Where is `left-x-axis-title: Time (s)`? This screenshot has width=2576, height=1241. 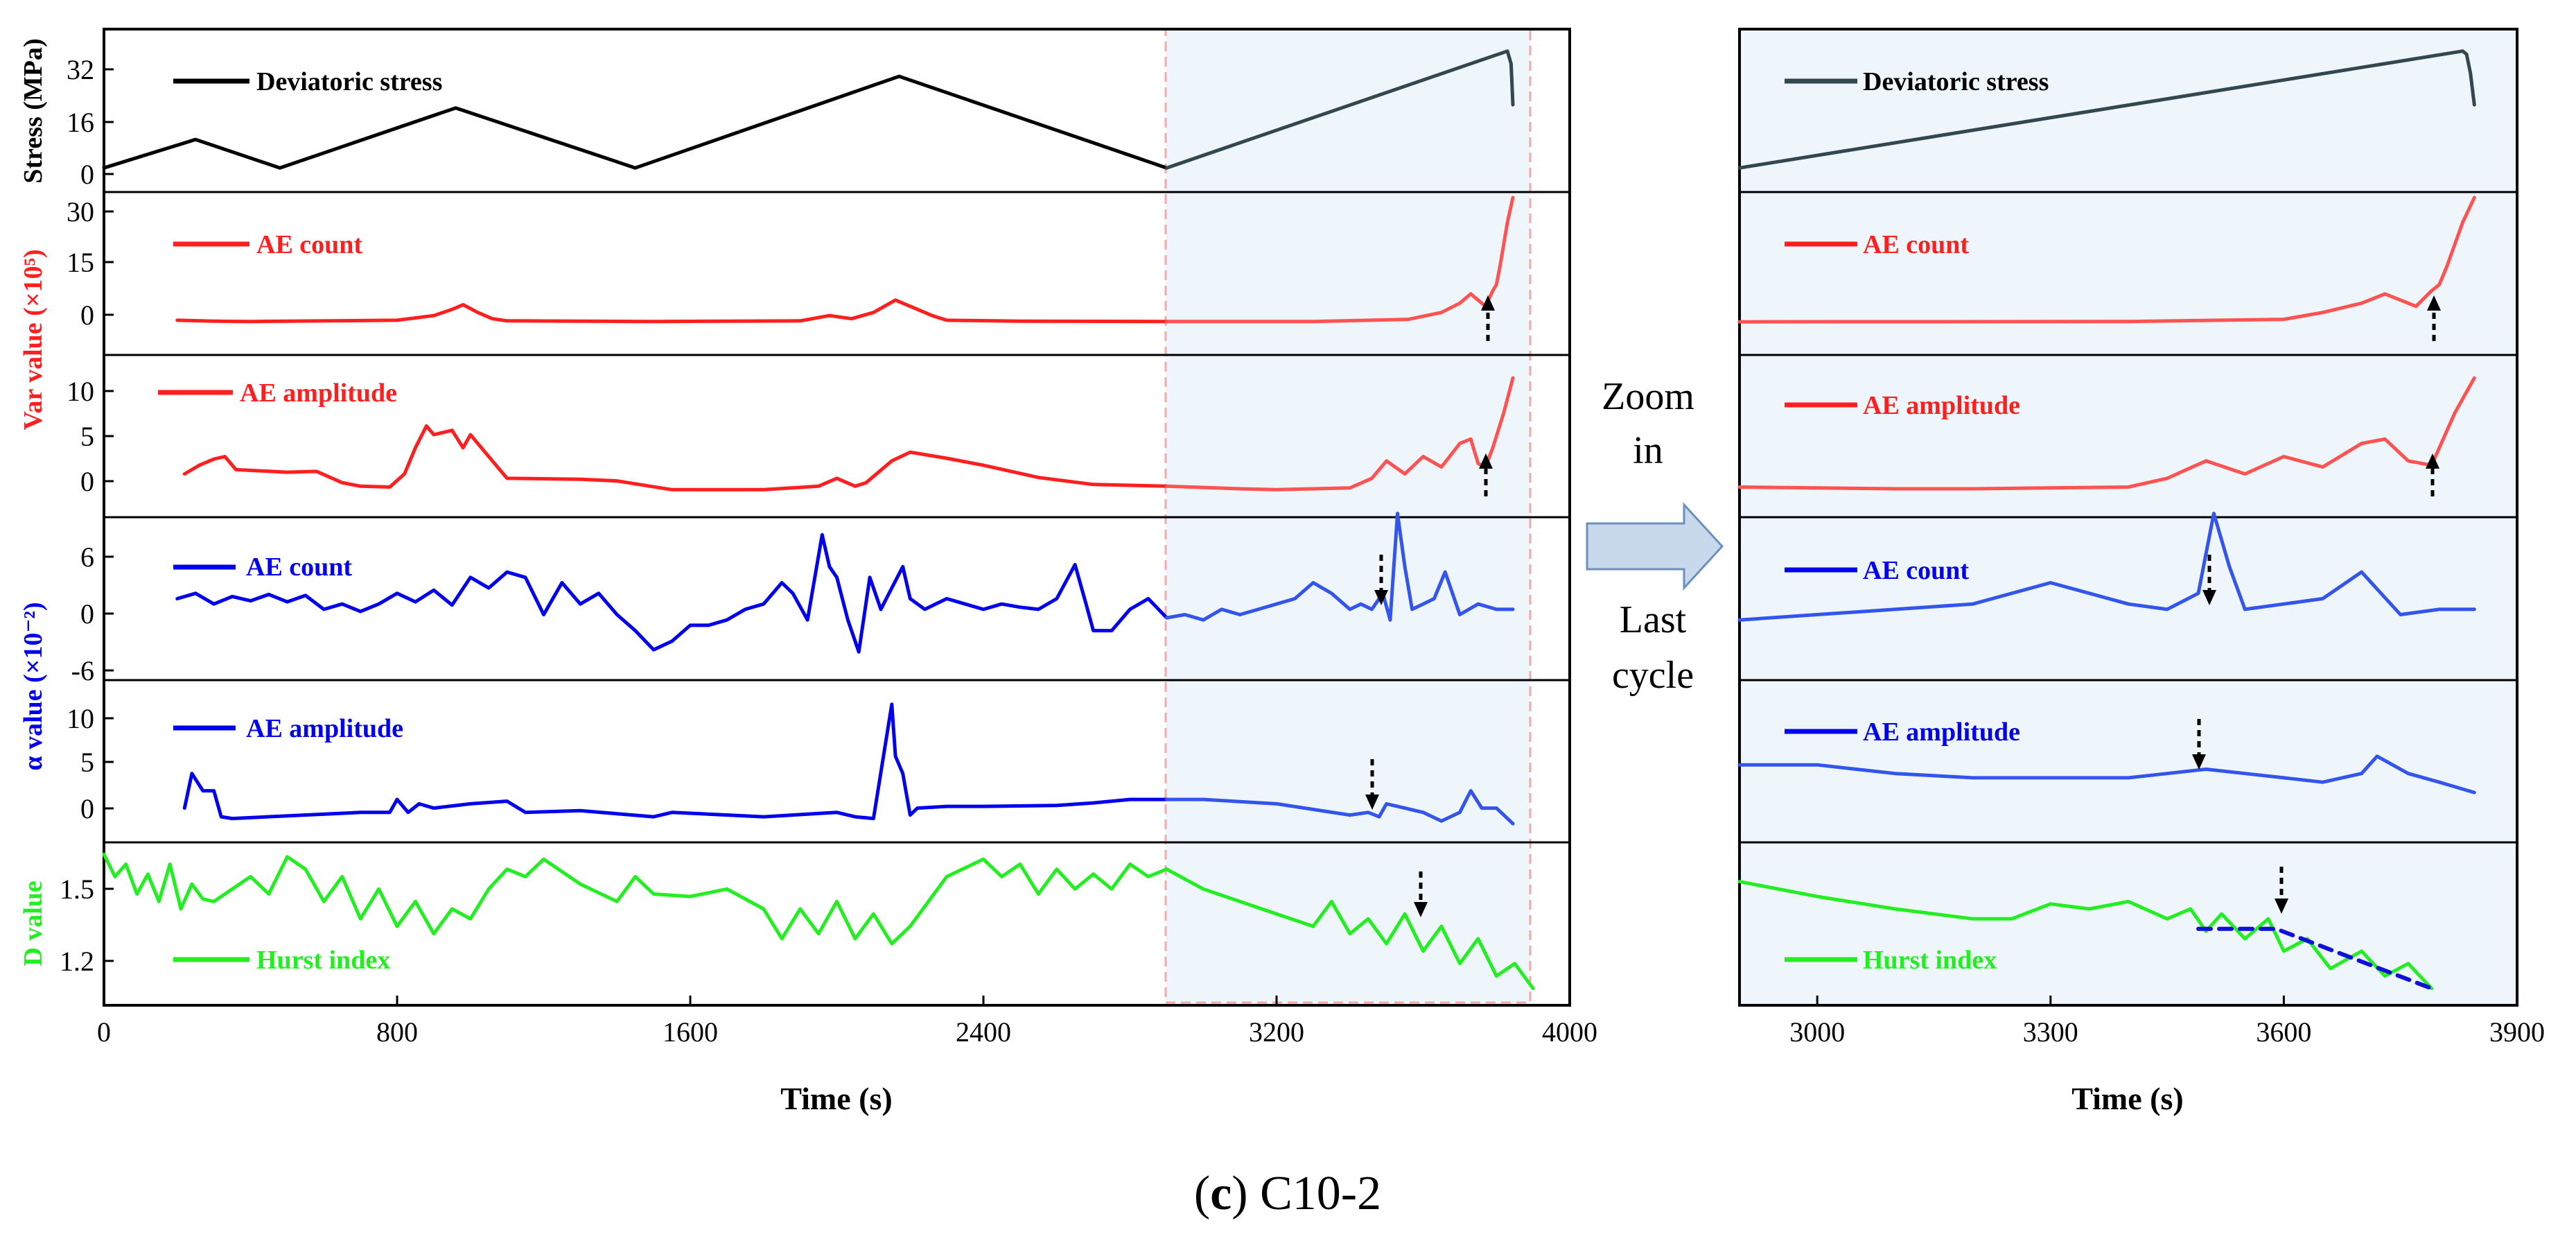
left-x-axis-title: Time (s) is located at coordinates (836, 1098).